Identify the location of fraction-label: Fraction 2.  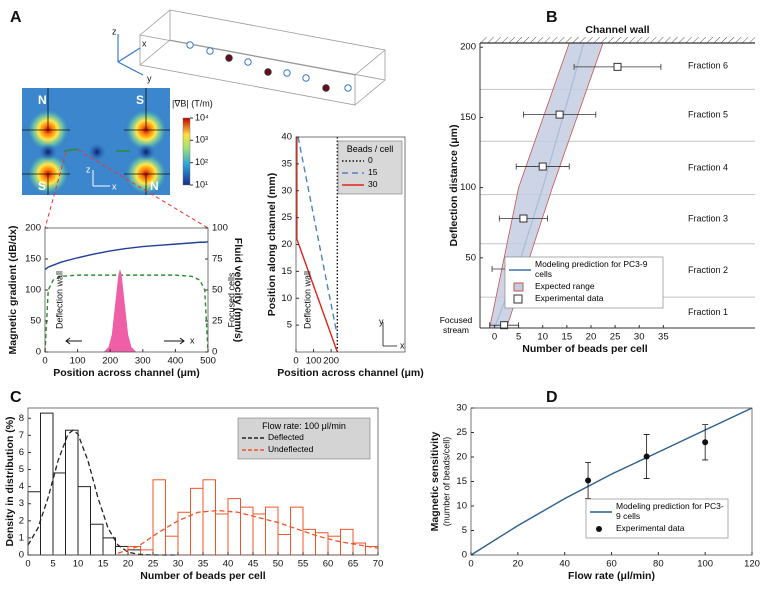
(708, 270).